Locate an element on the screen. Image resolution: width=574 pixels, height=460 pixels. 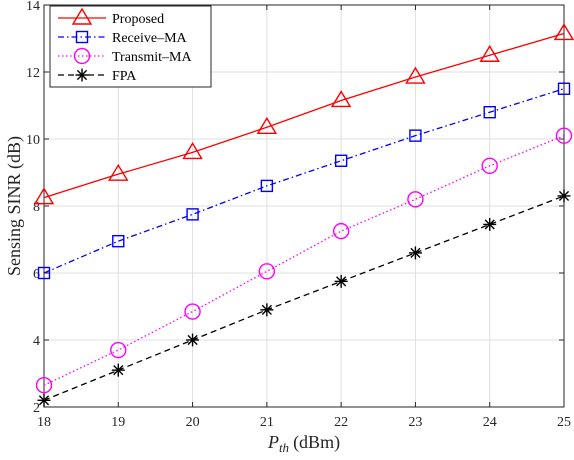
y-tick-label: 14 is located at coordinates (33, 7).